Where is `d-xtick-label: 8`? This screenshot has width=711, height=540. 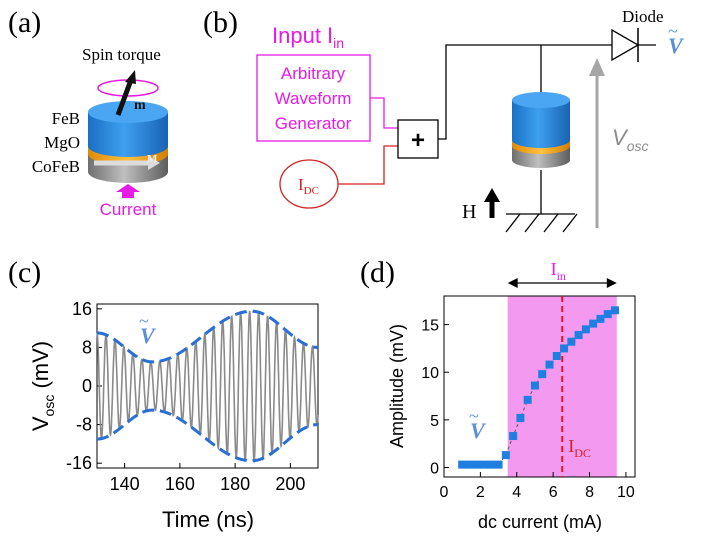
d-xtick-label: 8 is located at coordinates (589, 492).